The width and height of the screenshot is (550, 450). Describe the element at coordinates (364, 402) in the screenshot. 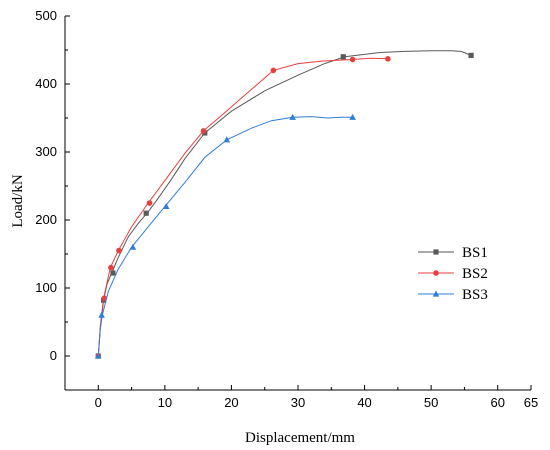

I see `x-tick-label: 40` at that location.